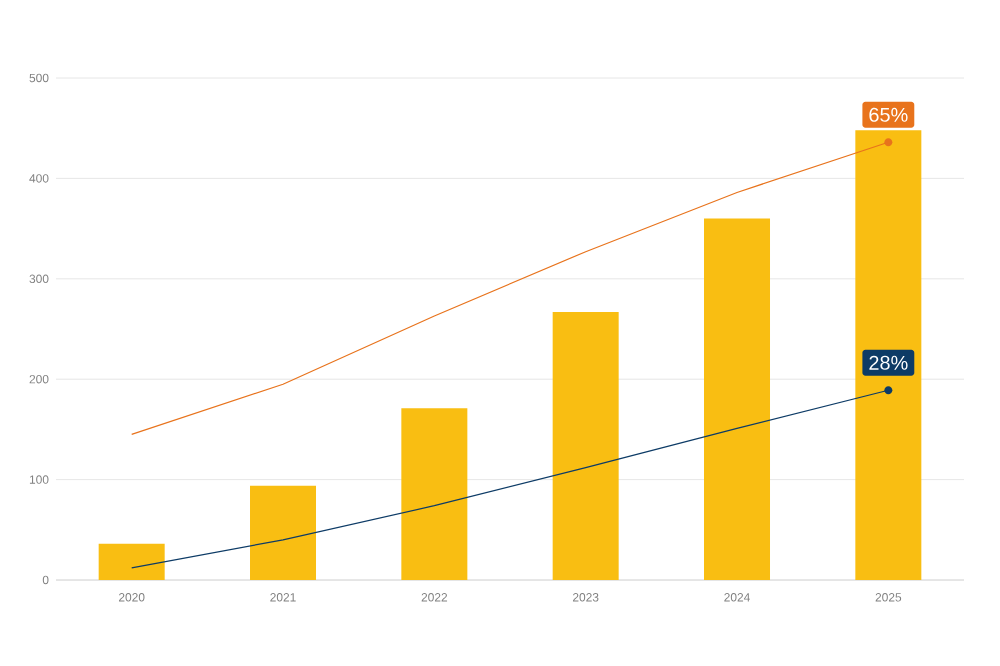  What do you see at coordinates (888, 362) in the screenshot?
I see `annotation: 28%` at bounding box center [888, 362].